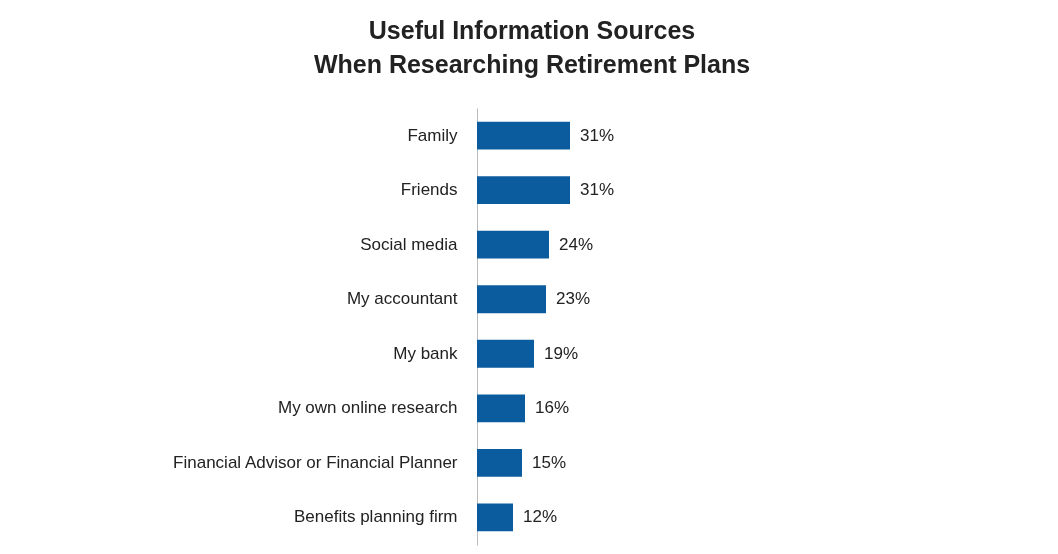 The height and width of the screenshot is (554, 1058). Describe the element at coordinates (409, 244) in the screenshot. I see `y-tick-label: Social media` at that location.